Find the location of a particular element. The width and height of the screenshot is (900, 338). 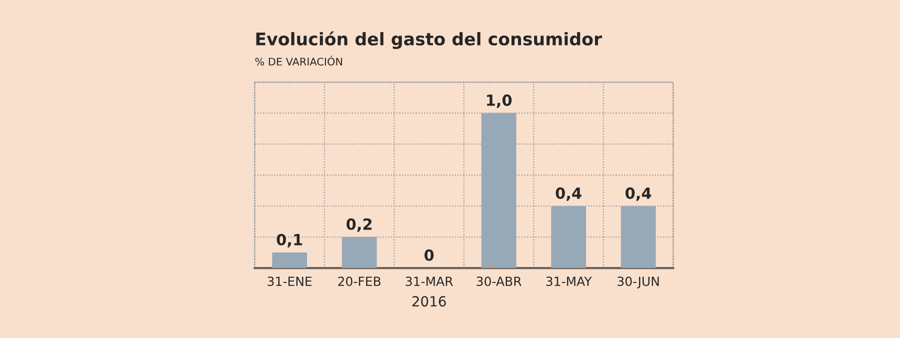

x-tick-label: 31-ENE is located at coordinates (290, 281).